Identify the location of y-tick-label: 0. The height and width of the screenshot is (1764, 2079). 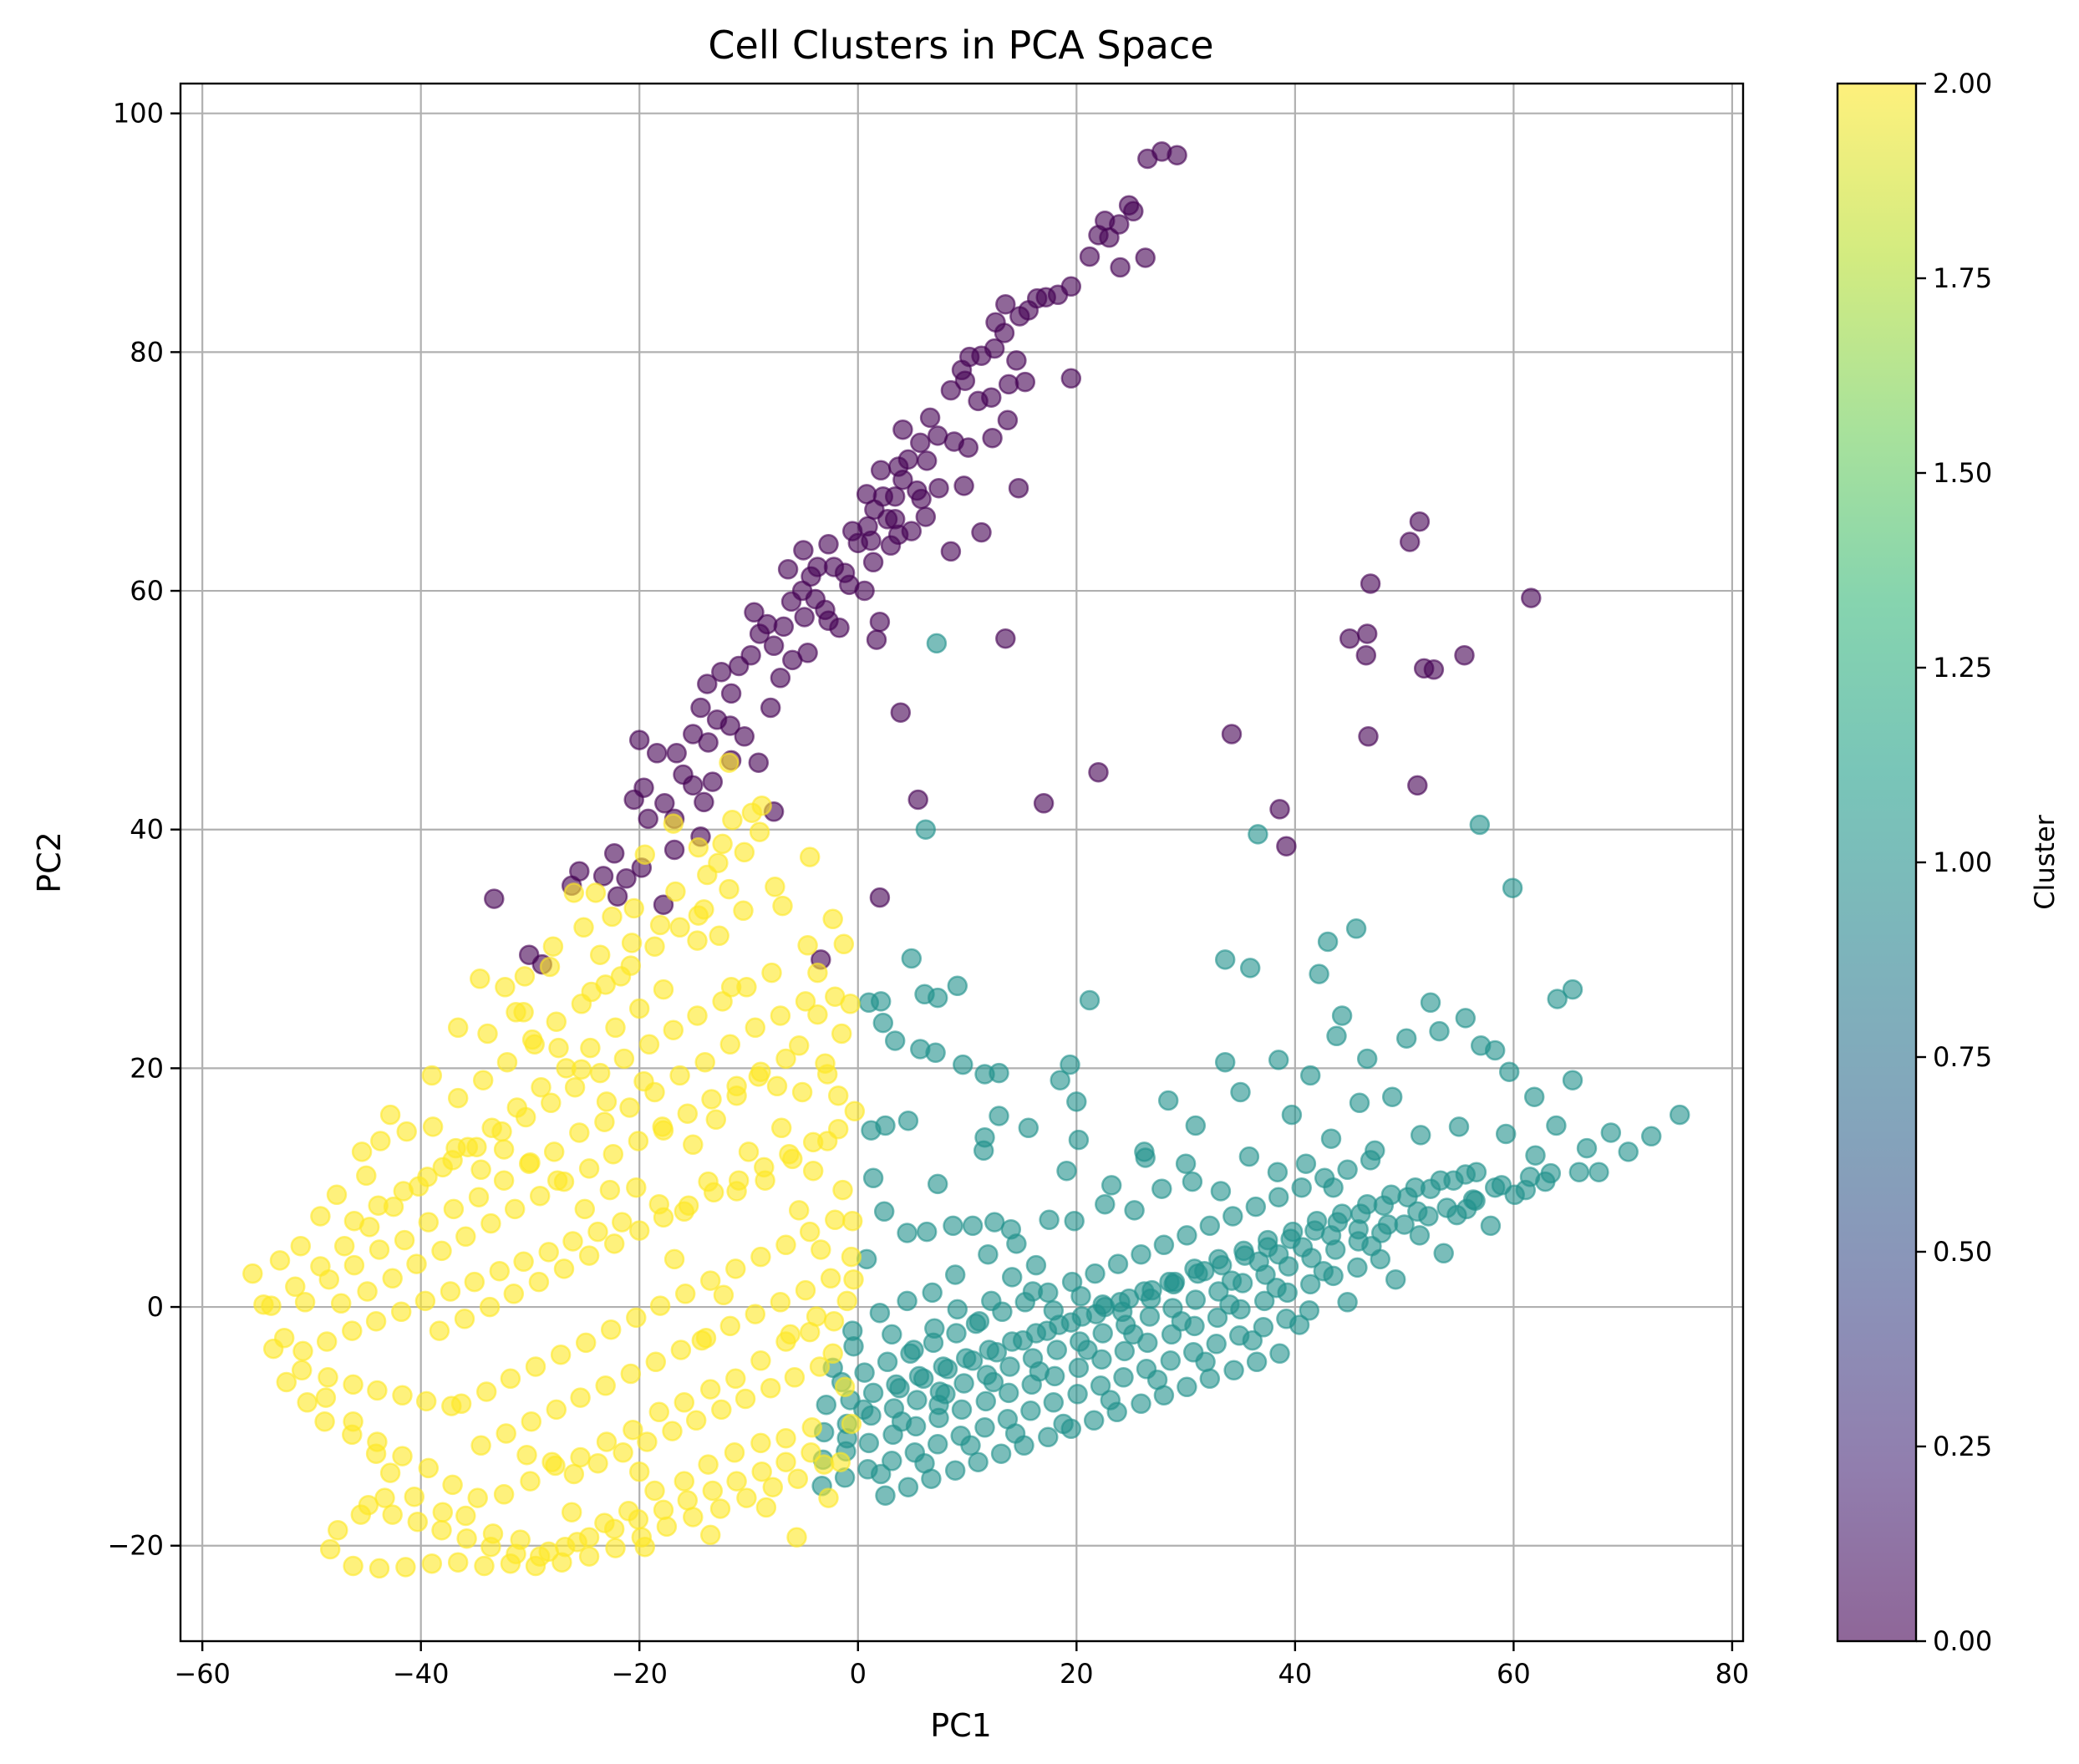
(155, 1307).